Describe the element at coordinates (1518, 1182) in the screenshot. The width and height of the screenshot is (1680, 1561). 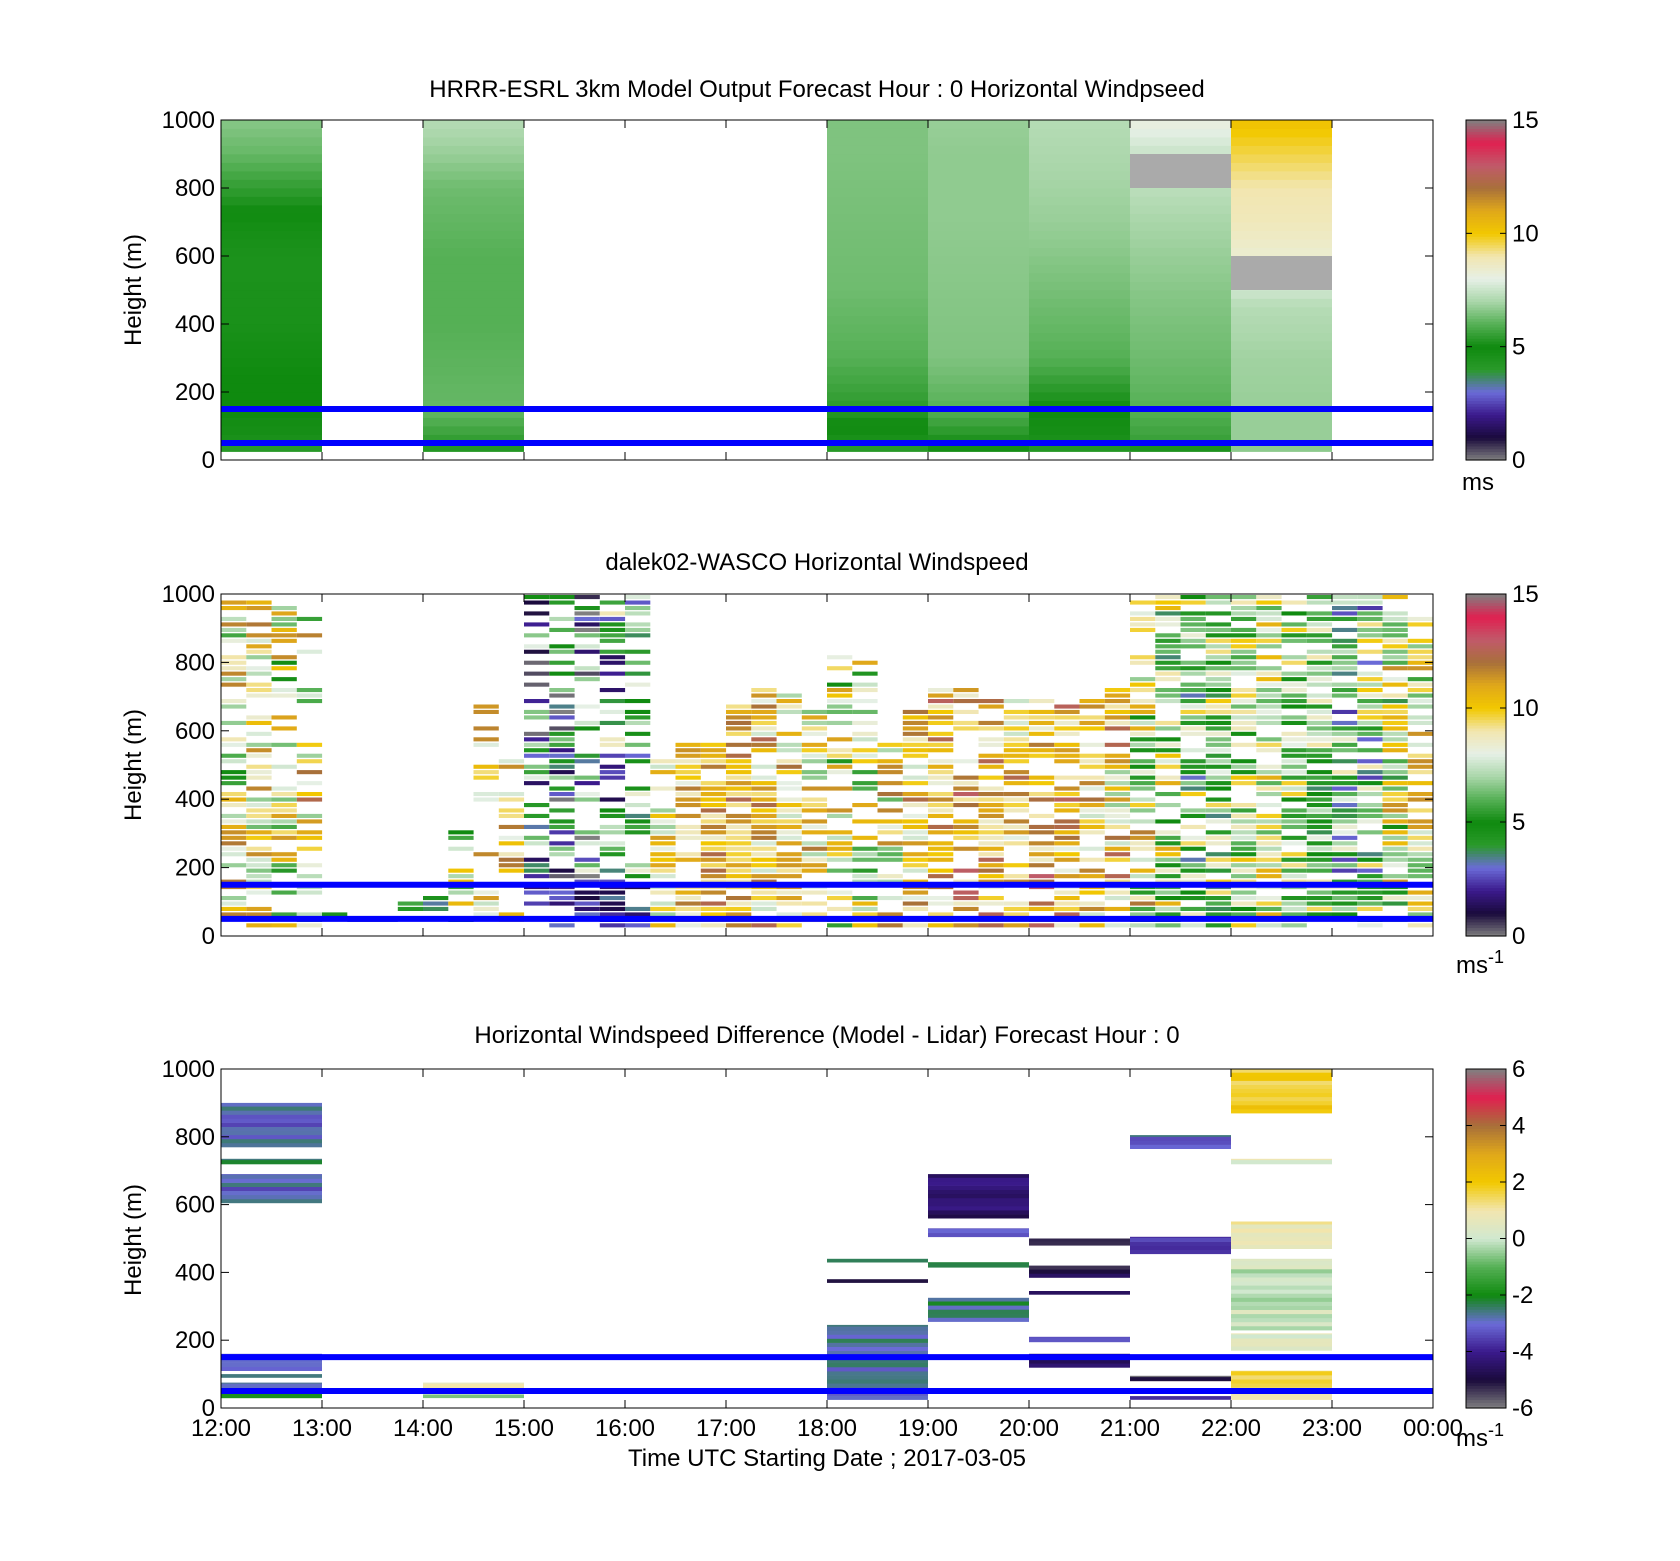
I see `colorbar-tick-label: 2` at that location.